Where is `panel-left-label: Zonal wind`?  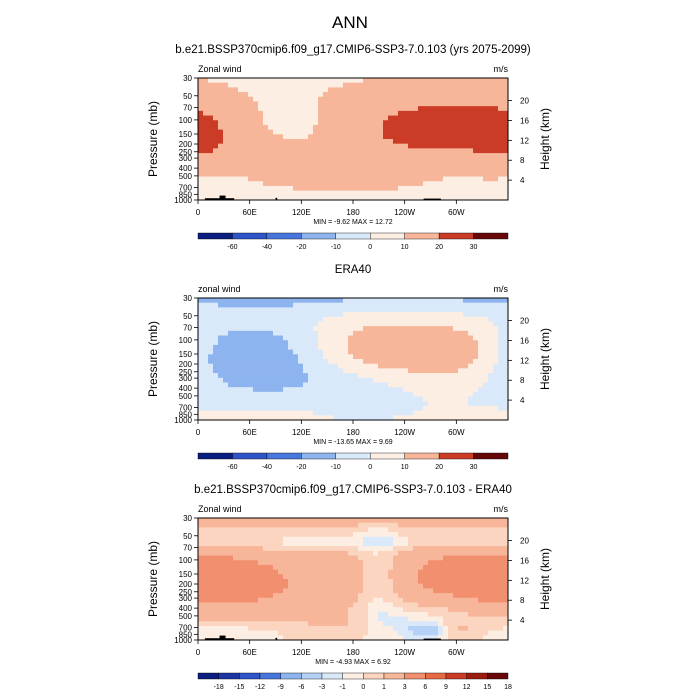
panel-left-label: Zonal wind is located at coordinates (220, 509).